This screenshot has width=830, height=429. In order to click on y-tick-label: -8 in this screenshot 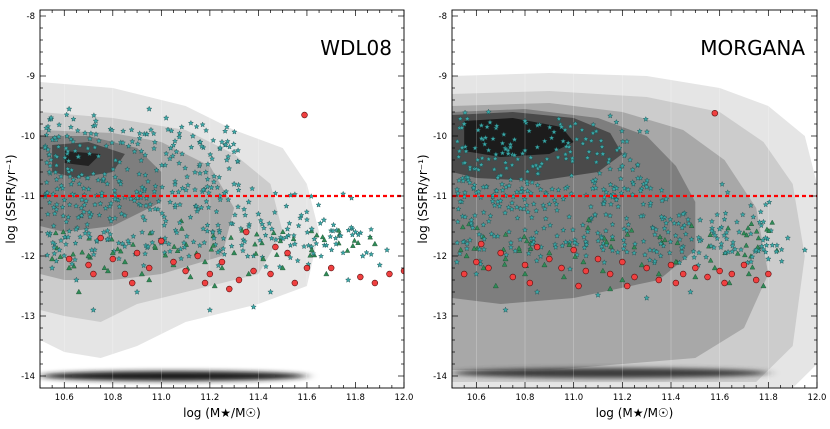, I will do `click(443, 17)`.